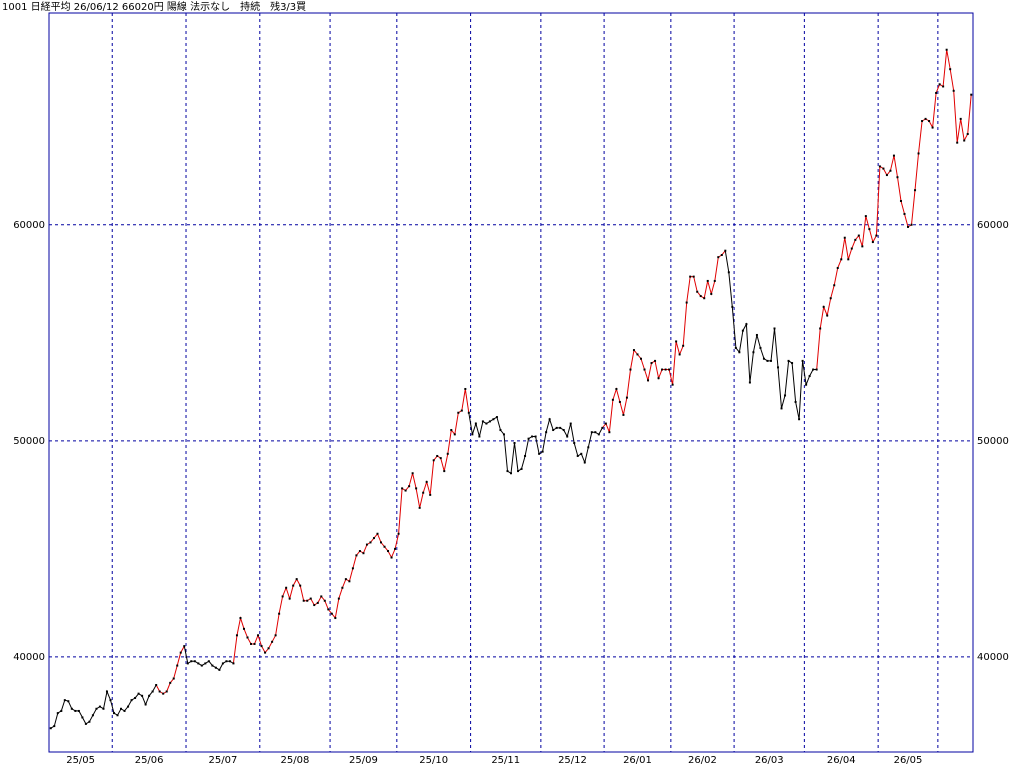 The height and width of the screenshot is (767, 1024). Describe the element at coordinates (29, 441) in the screenshot. I see `y-tick-label: 50000` at that location.